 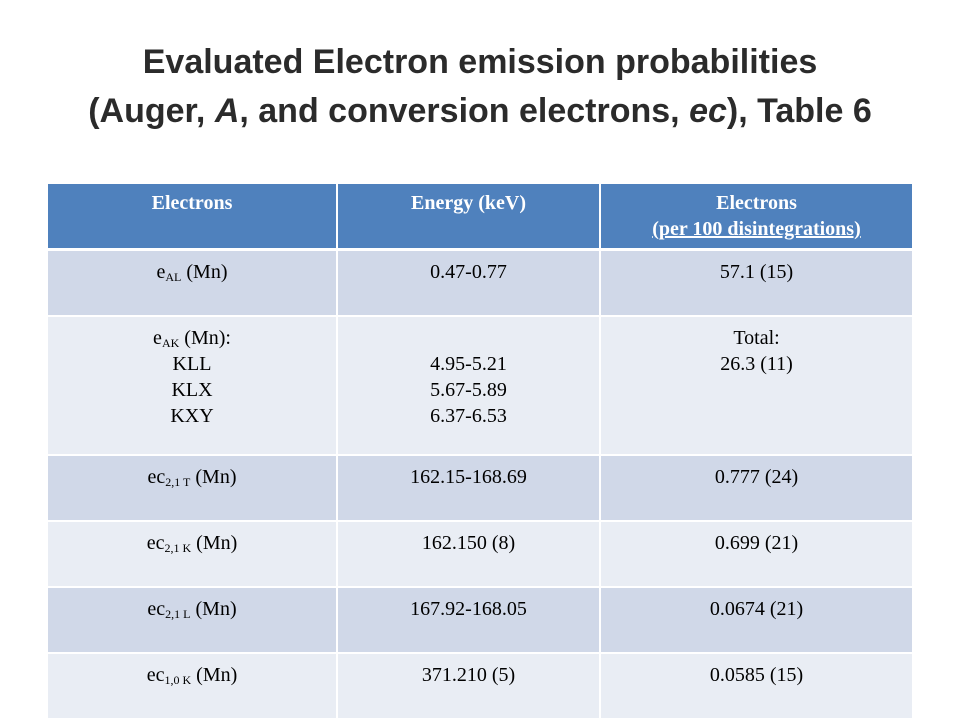 I want to click on title-auger-symbol: A, so click(x=227, y=111).